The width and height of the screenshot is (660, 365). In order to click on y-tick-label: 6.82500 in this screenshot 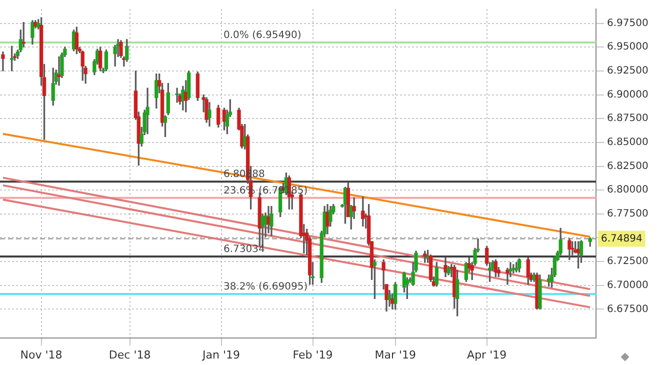, I will do `click(627, 166)`.